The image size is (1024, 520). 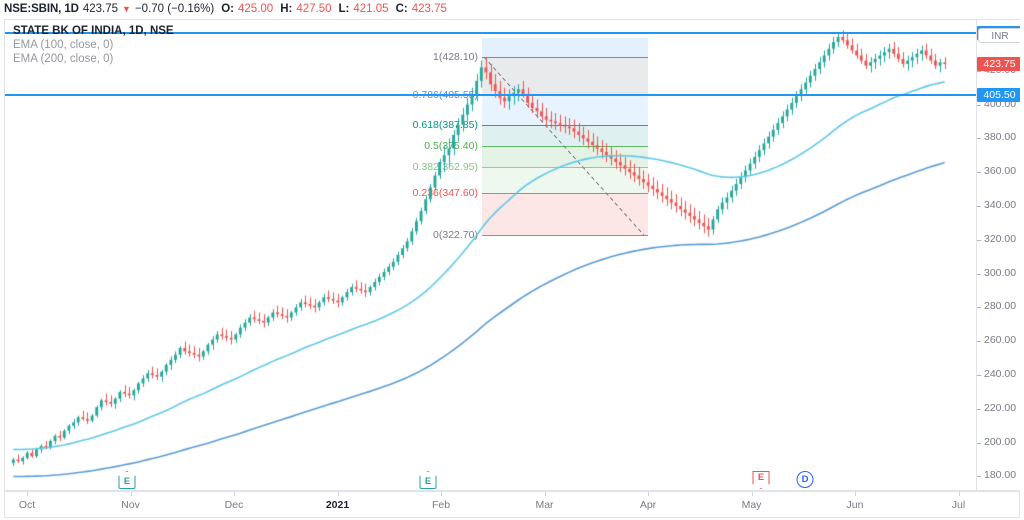 I want to click on price-tick: 220.00, so click(x=998, y=408).